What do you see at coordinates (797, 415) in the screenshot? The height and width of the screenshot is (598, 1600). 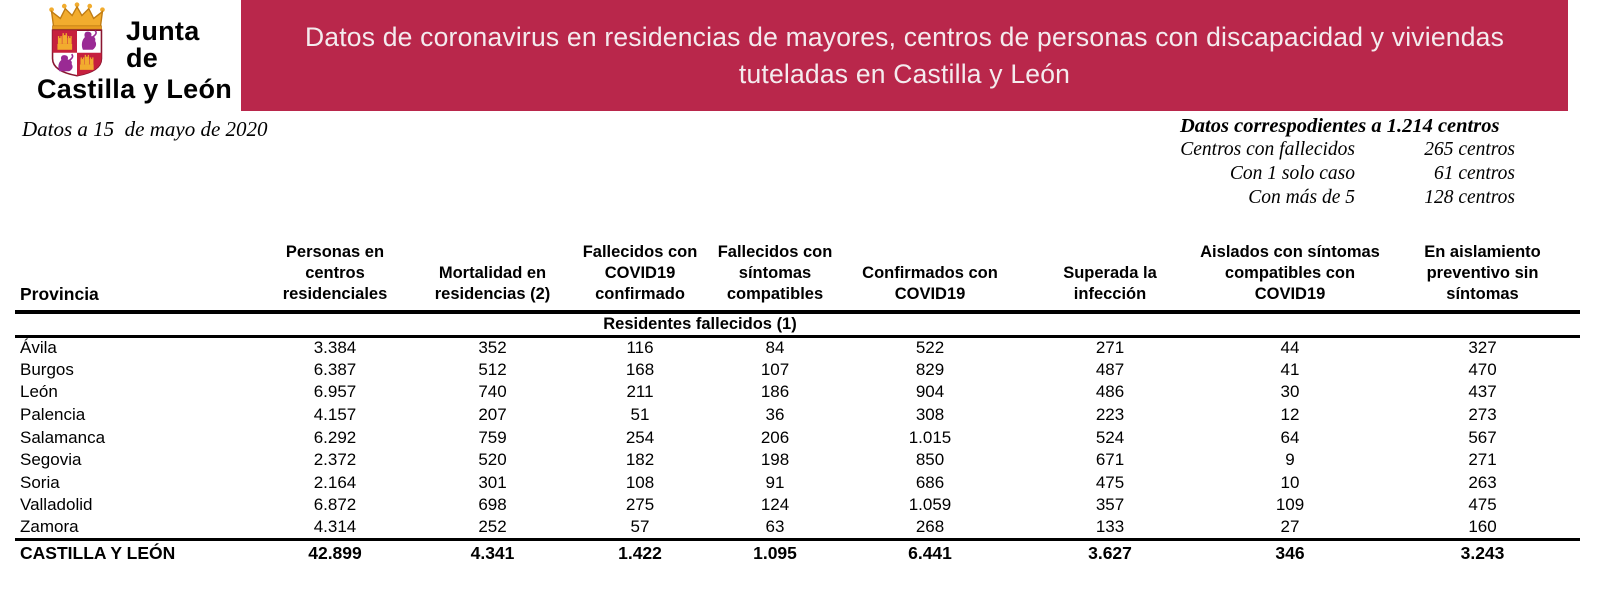 I see `table-row: Palencia 4.157 207 51 36 308 223 12 273` at bounding box center [797, 415].